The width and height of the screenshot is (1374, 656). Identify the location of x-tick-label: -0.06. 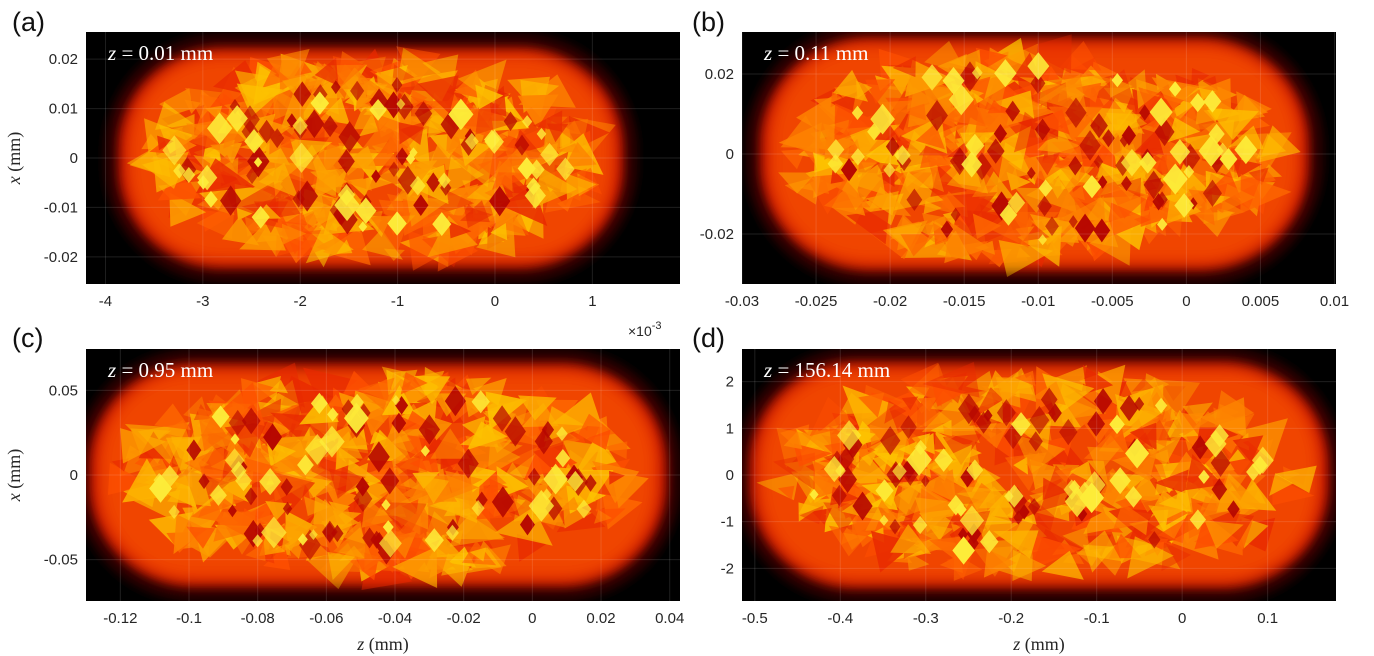
(326, 618).